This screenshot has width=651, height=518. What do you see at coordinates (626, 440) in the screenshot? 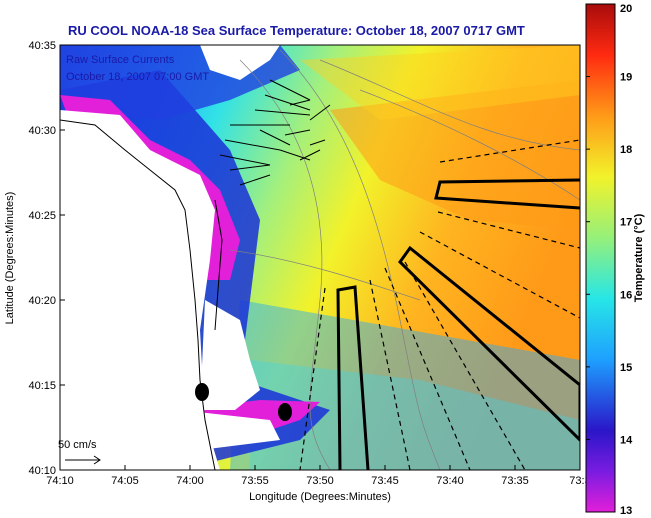
I see `colorbar-tick-label: 14` at bounding box center [626, 440].